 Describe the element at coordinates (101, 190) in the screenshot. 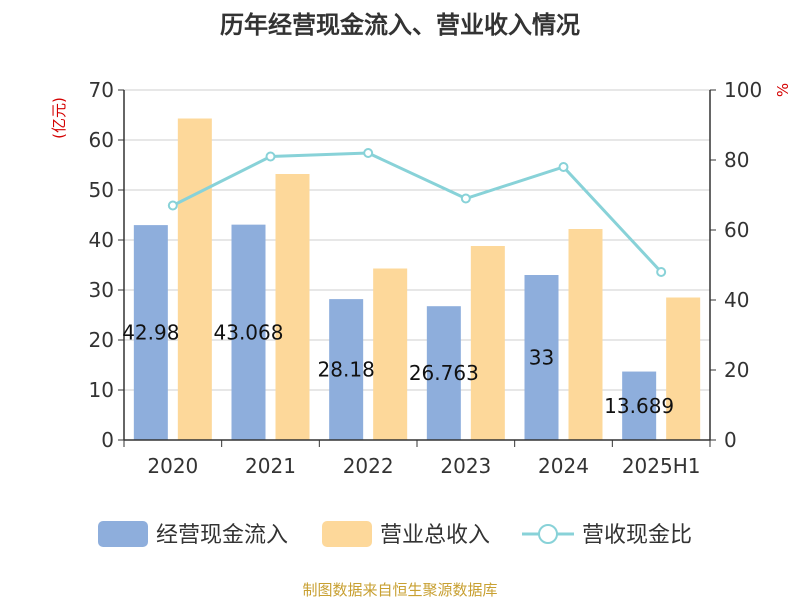

I see `y-left-tick-label: 50` at that location.